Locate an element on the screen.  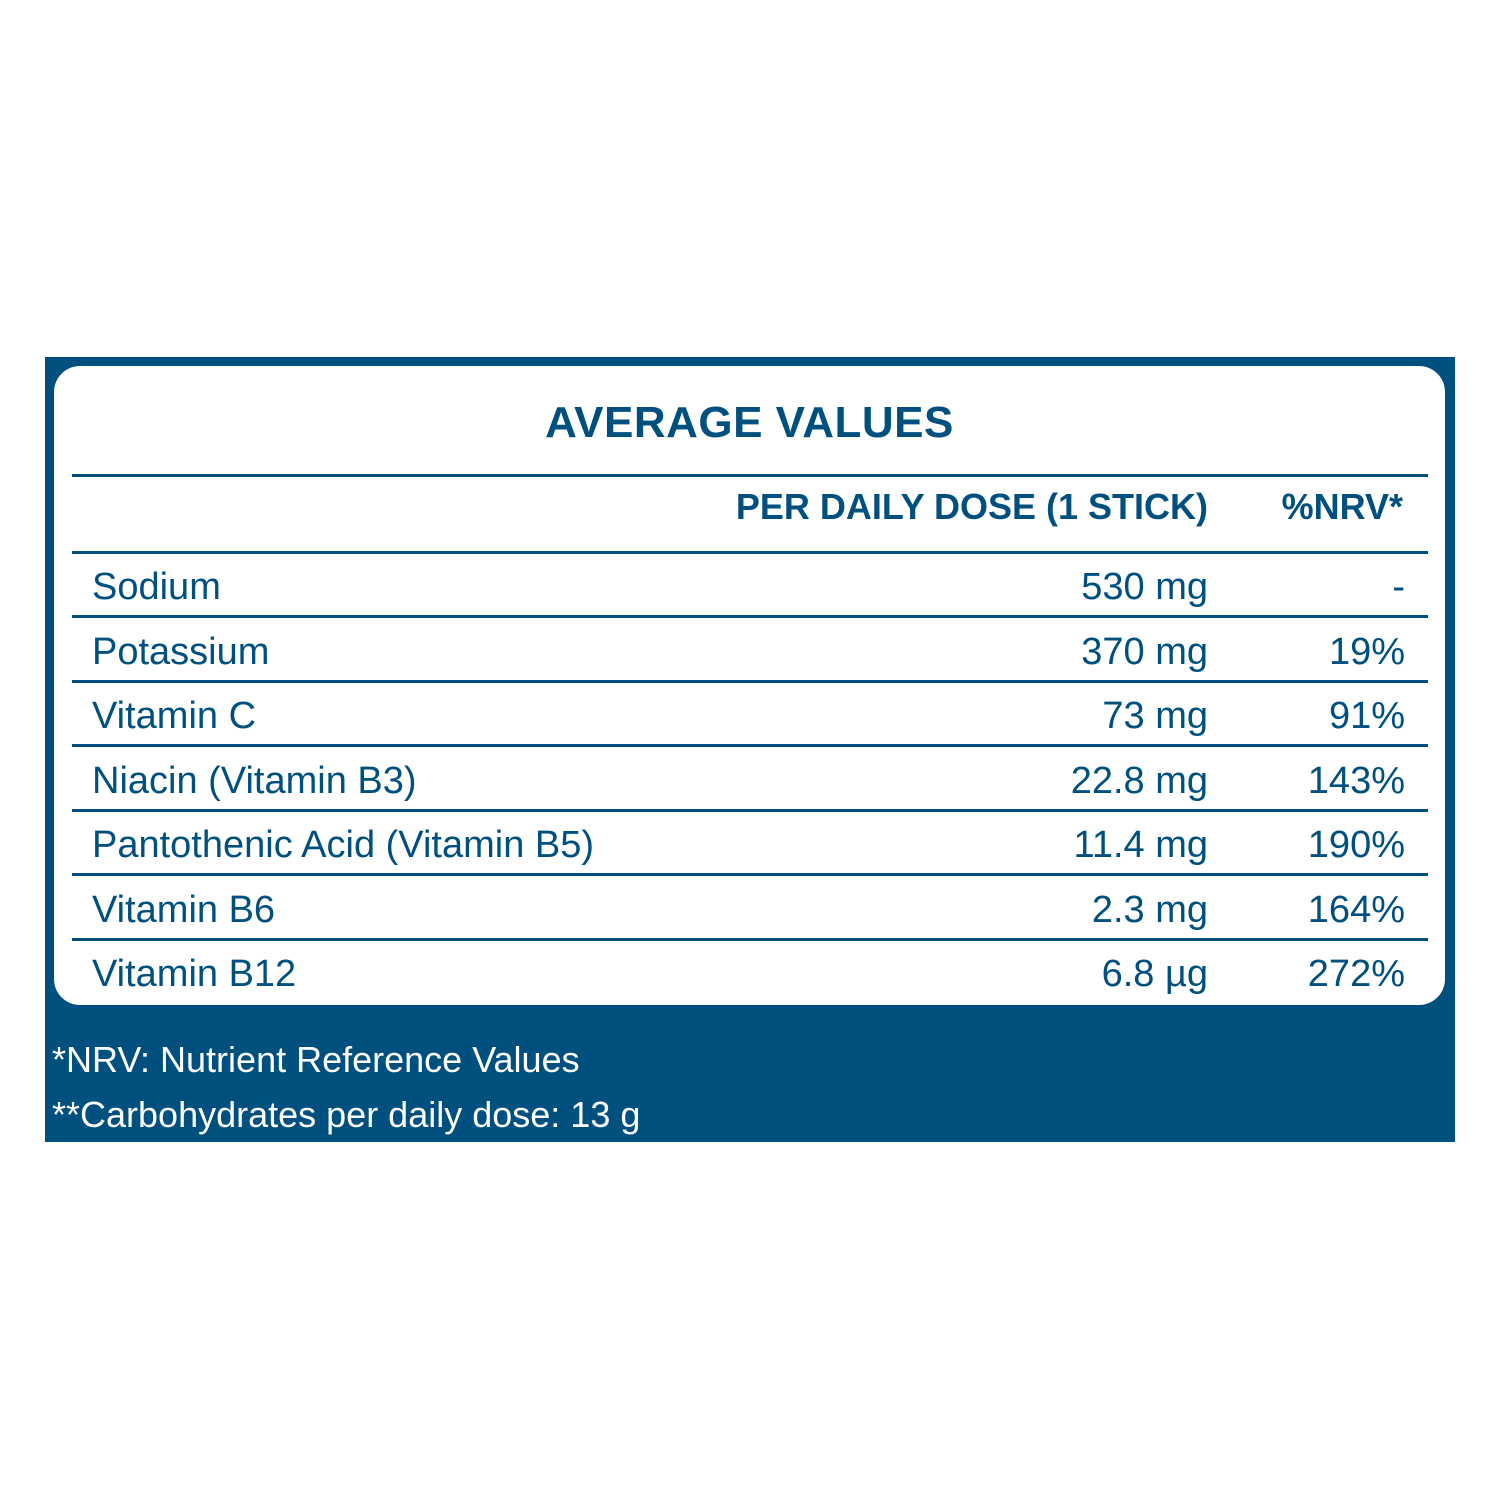
table-row: Niacin (Vitamin B3) 22.8 mg 143% is located at coordinates (749, 780).